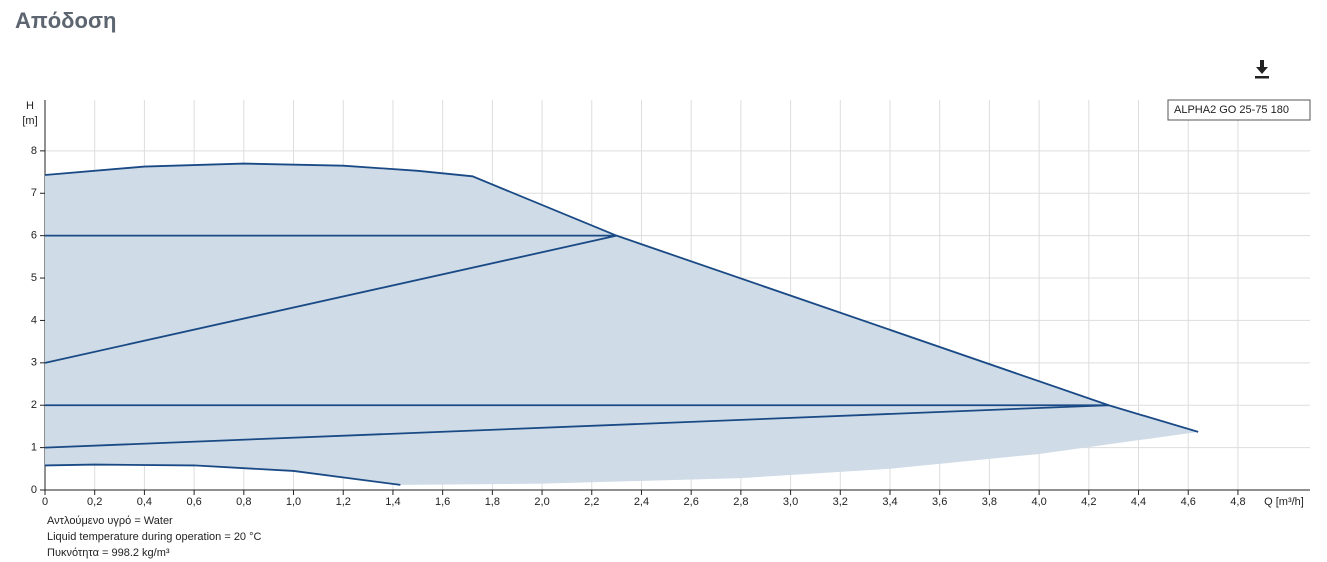 This screenshot has width=1327, height=562. I want to click on x-tick-label: 3,6, so click(939, 502).